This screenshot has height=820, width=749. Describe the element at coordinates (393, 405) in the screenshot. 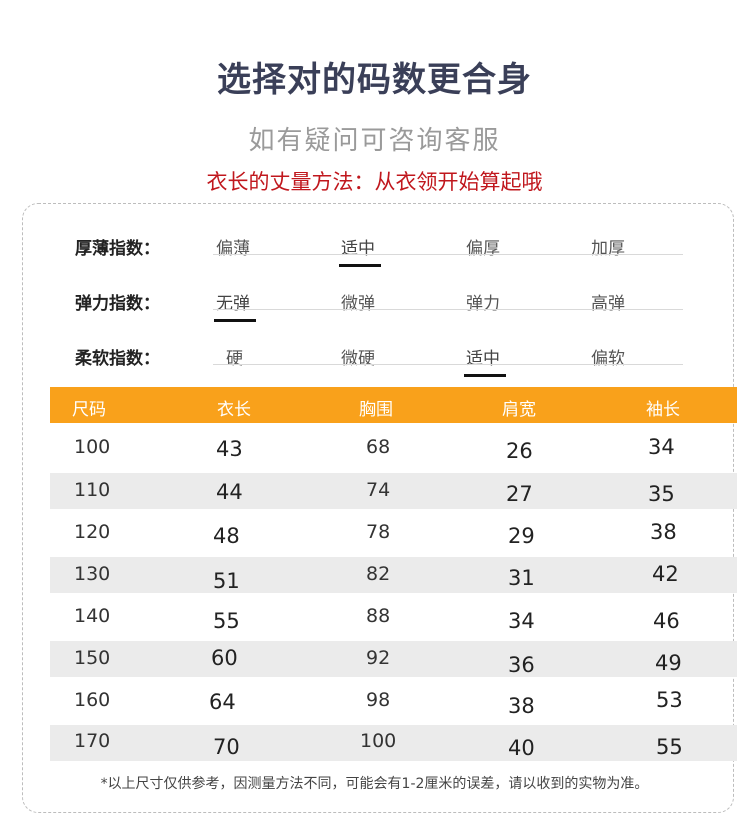

I see `size-table-header: 尺码 衣长 胸围 肩宽 袖长` at that location.